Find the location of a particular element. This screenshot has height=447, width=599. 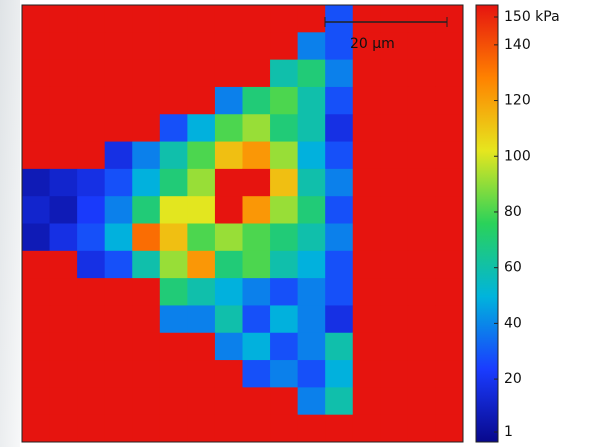

colorbar is located at coordinates (487, 223).